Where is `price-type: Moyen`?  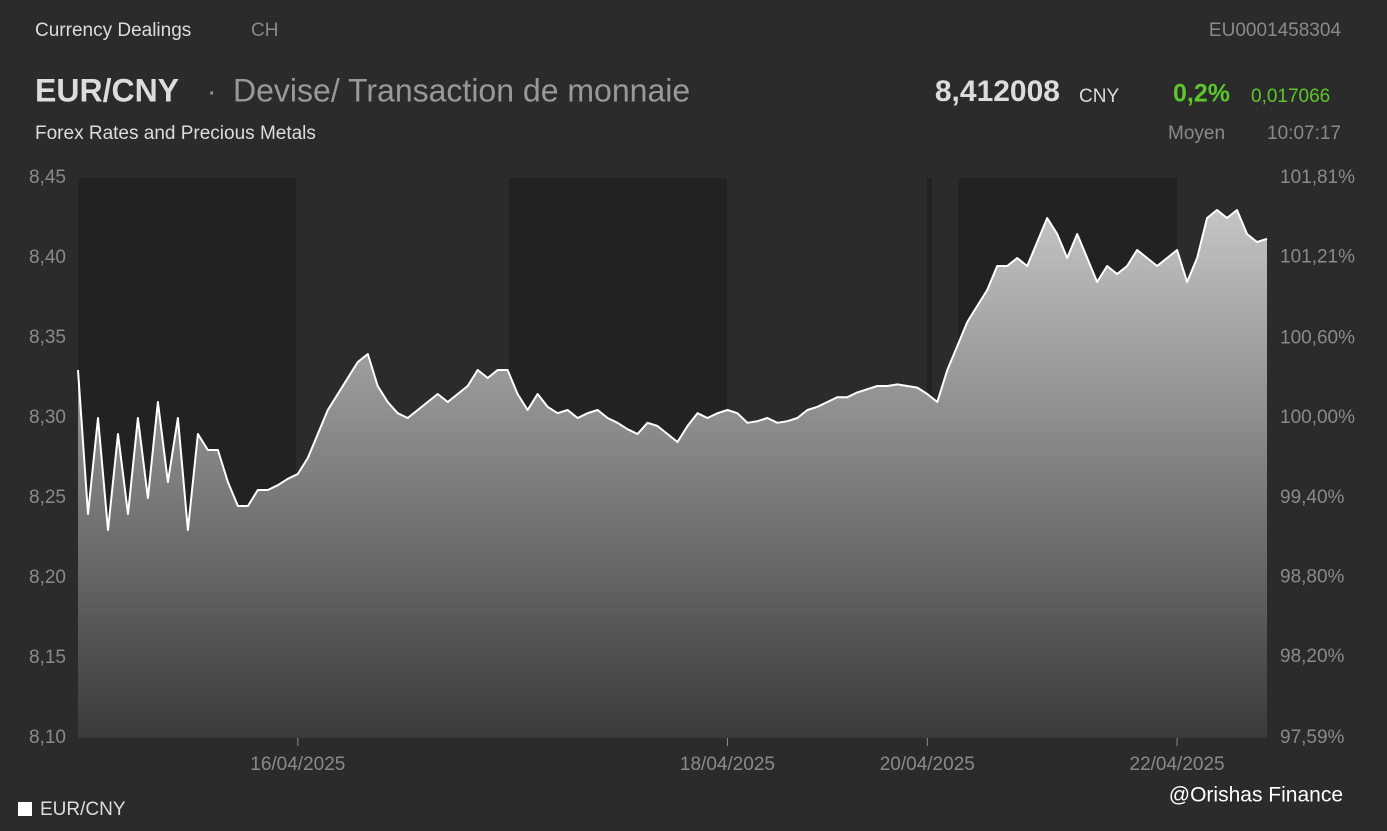 price-type: Moyen is located at coordinates (1196, 133).